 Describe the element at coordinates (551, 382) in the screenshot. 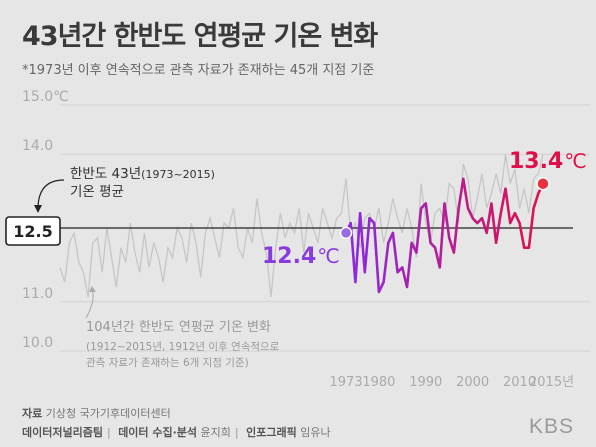

I see `x-tick-label: 2015년` at that location.